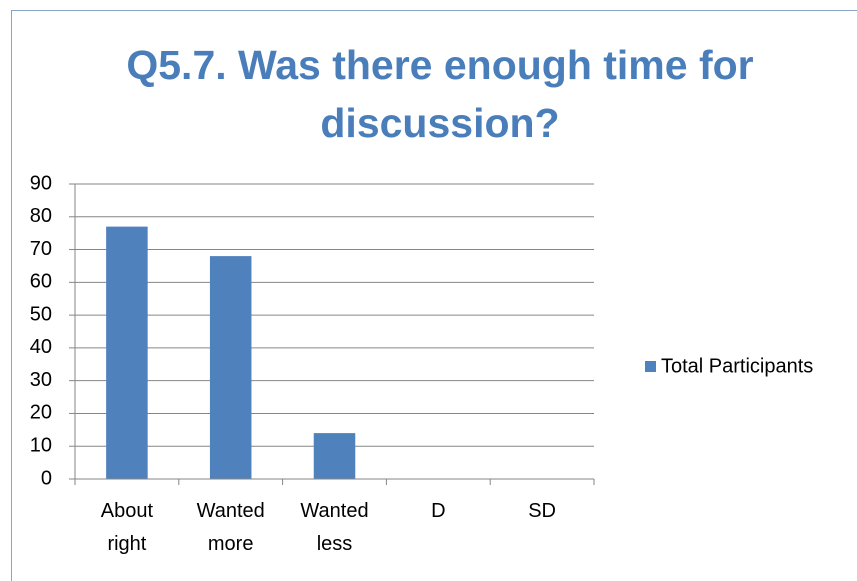 Image resolution: width=857 pixels, height=581 pixels. What do you see at coordinates (41, 380) in the screenshot?
I see `y-tick-label: 30` at bounding box center [41, 380].